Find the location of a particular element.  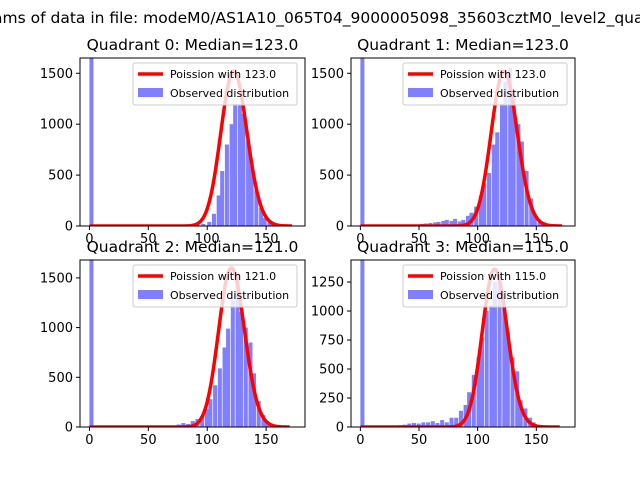

x-tick-label: 50 is located at coordinates (148, 440).